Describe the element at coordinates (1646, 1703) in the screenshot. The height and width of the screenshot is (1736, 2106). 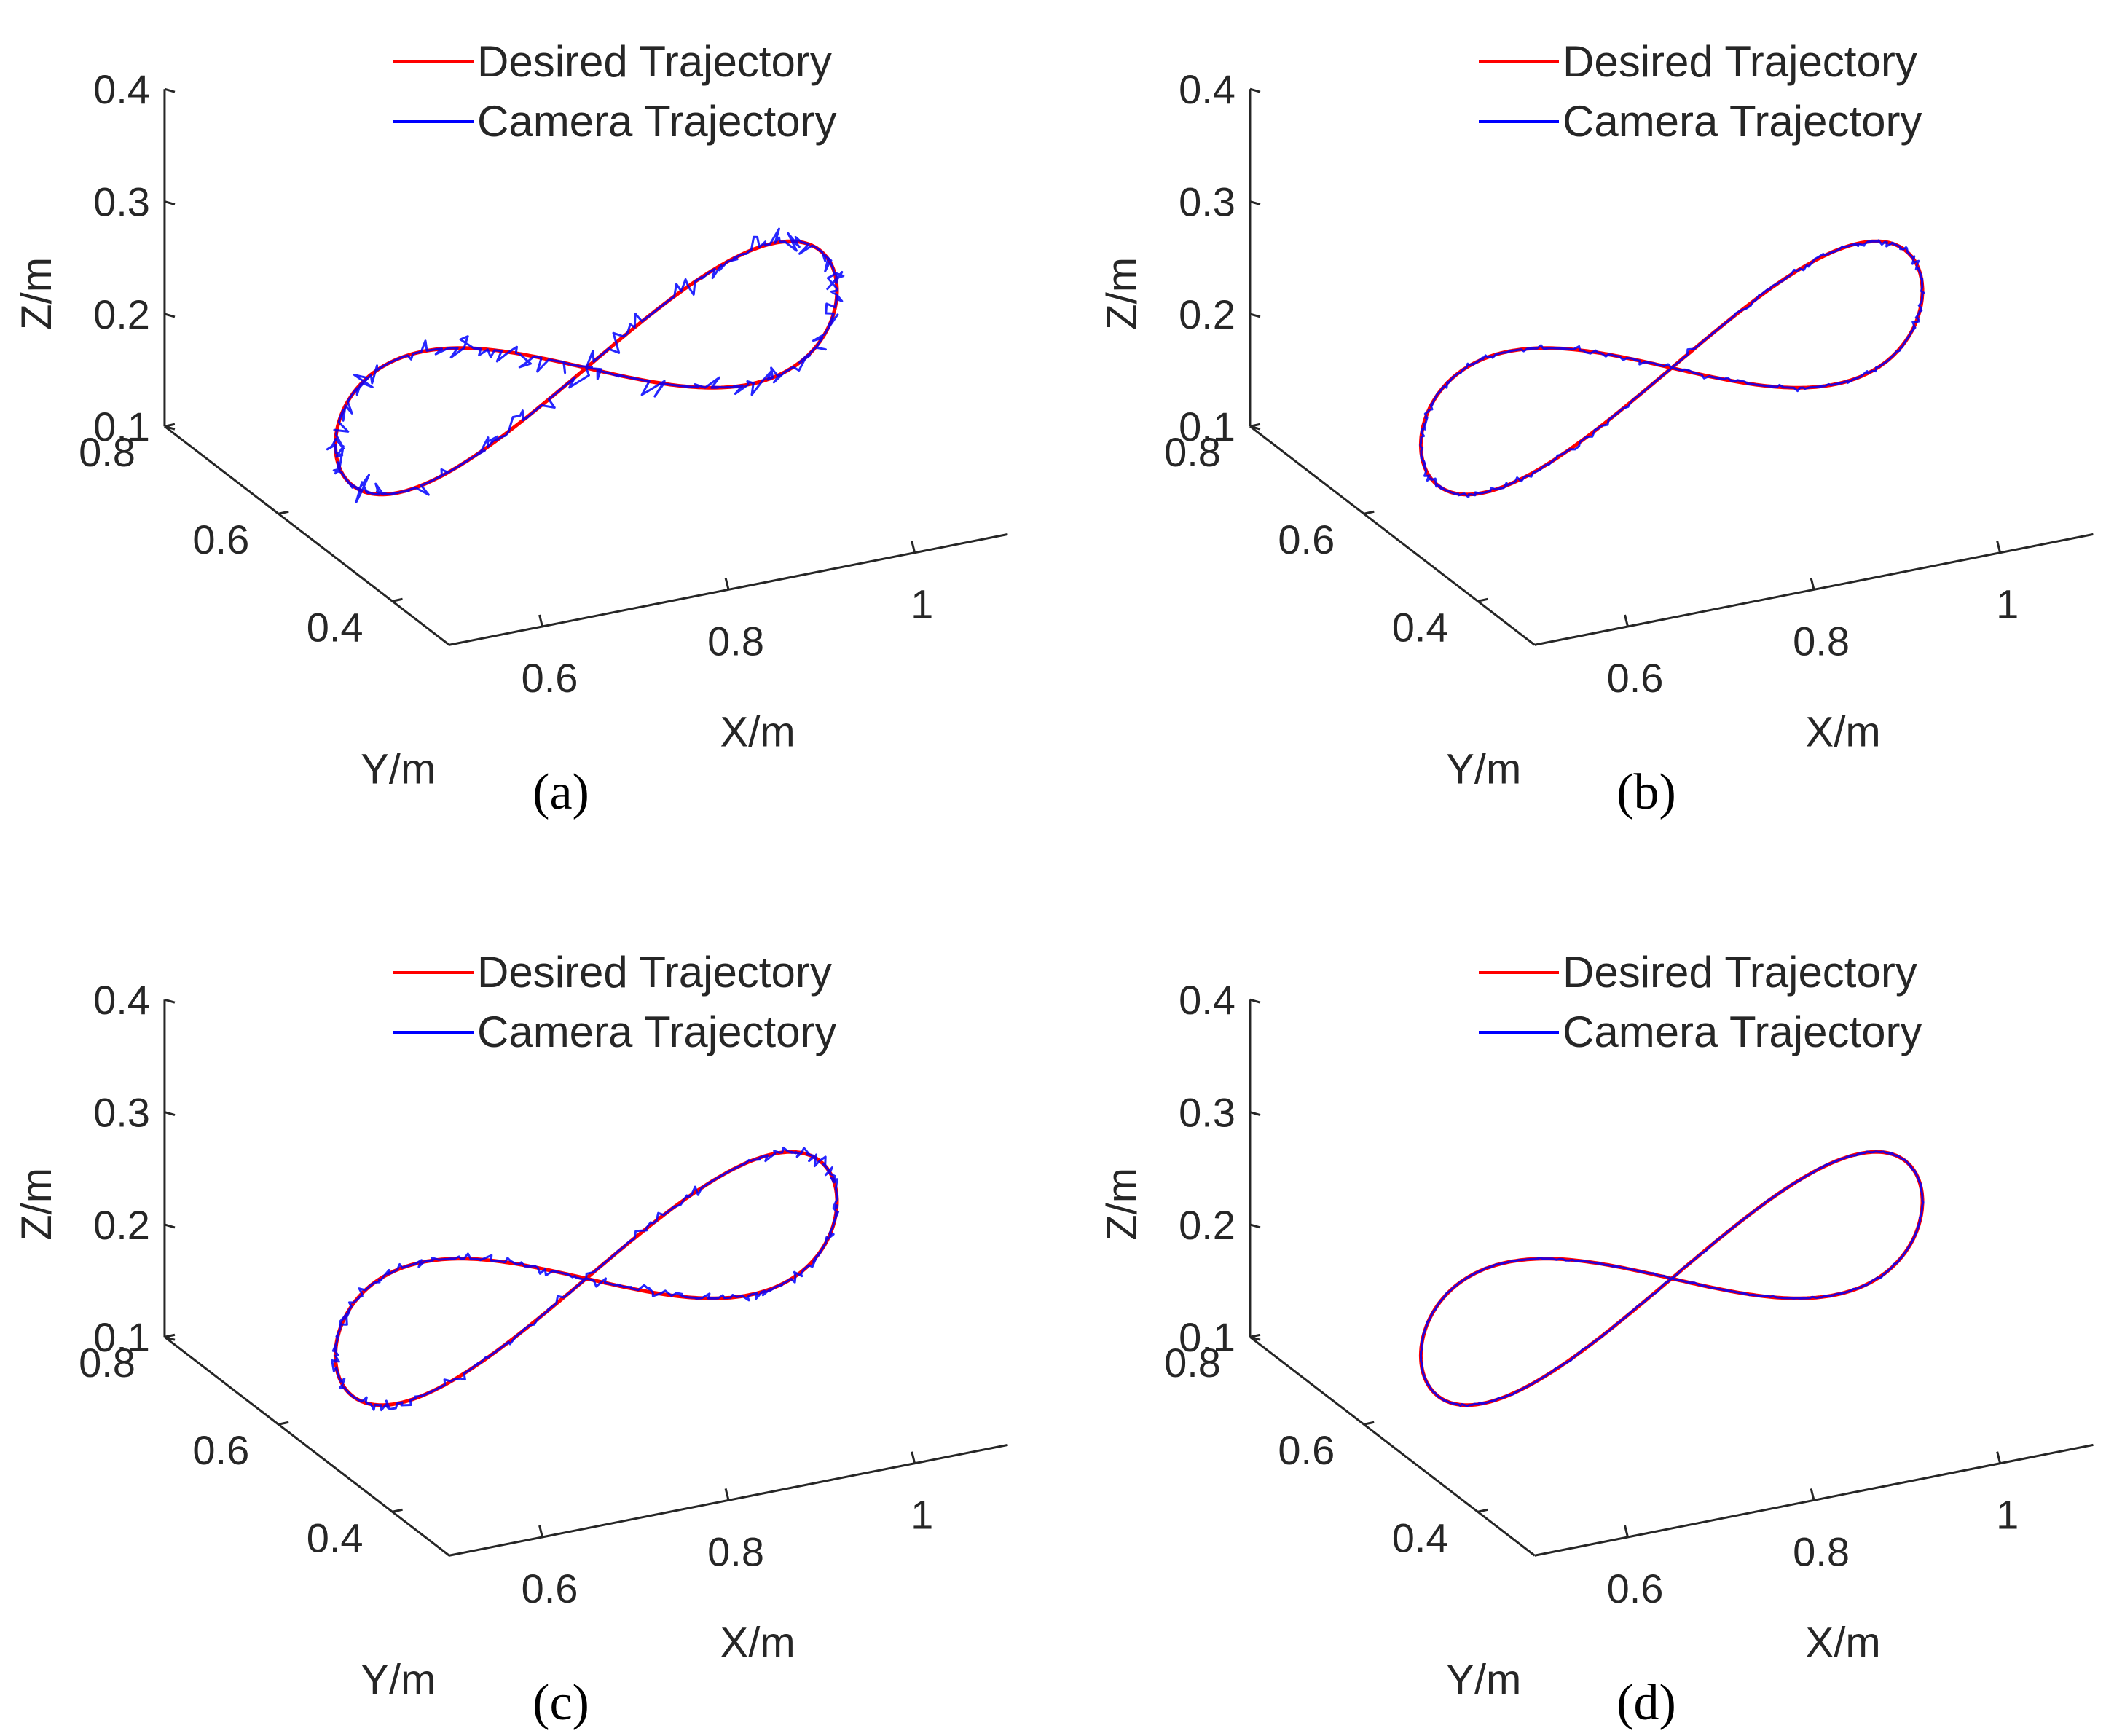
I see `panel-caption: (d)` at that location.